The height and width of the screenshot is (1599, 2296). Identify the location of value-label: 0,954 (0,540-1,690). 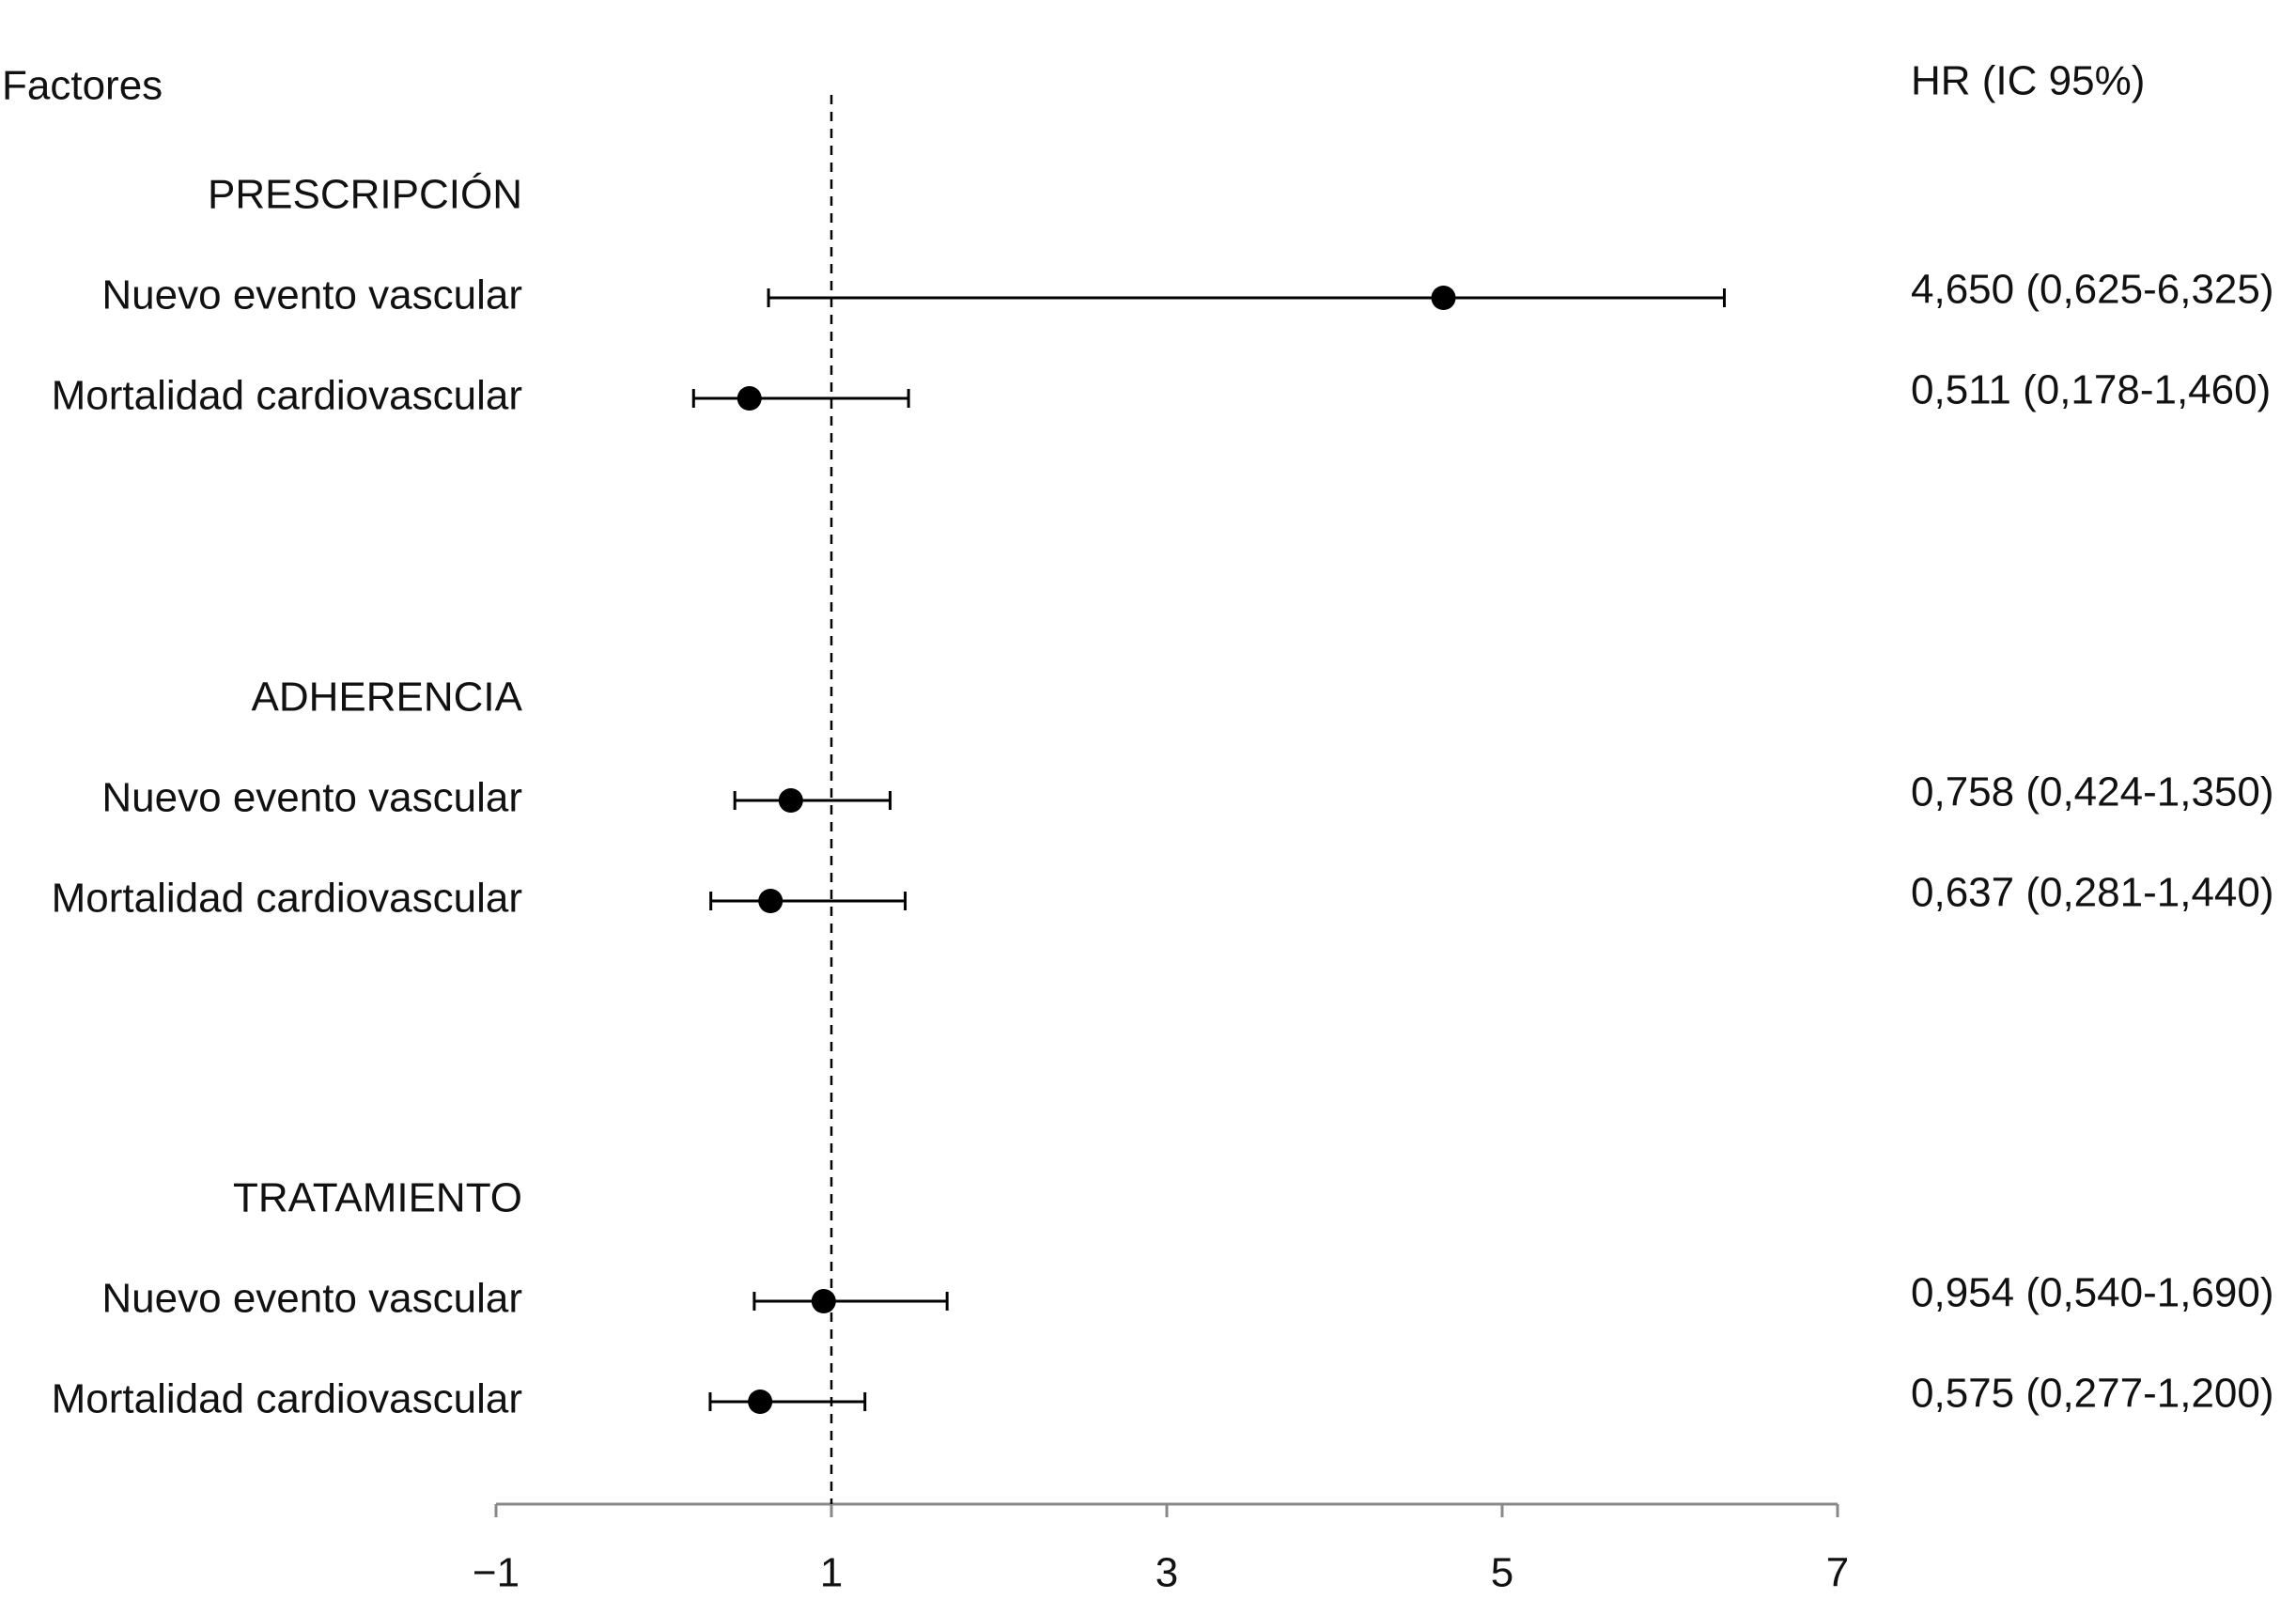
(2092, 1293).